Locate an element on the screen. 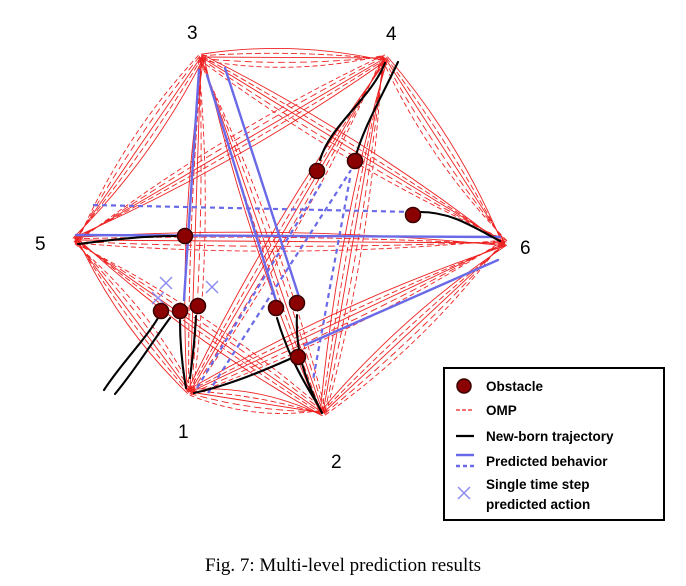 This screenshot has height=586, width=686. legend-obstacle-icon is located at coordinates (464, 386).